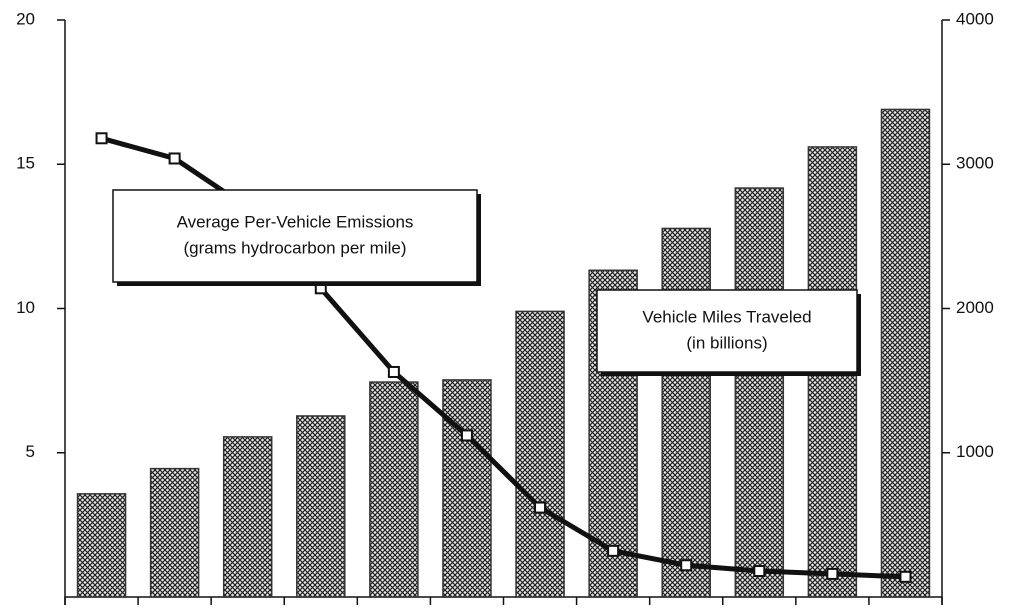 This screenshot has height=608, width=1035. Describe the element at coordinates (975, 163) in the screenshot. I see `y2-tick-label: 3000` at that location.